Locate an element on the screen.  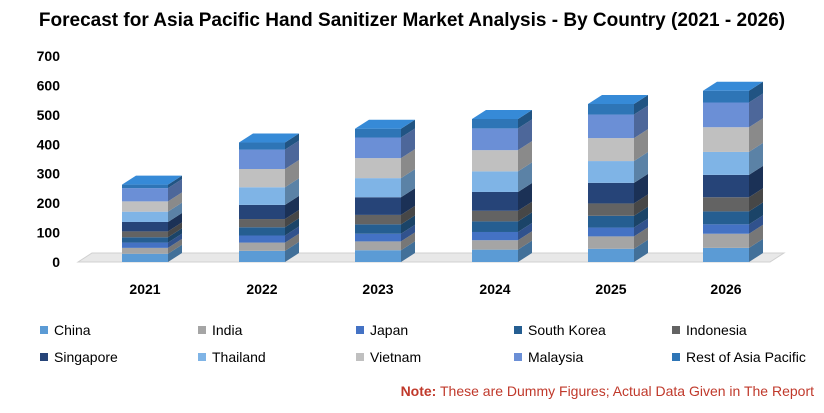
x-tick-label: 2024 is located at coordinates (494, 289).